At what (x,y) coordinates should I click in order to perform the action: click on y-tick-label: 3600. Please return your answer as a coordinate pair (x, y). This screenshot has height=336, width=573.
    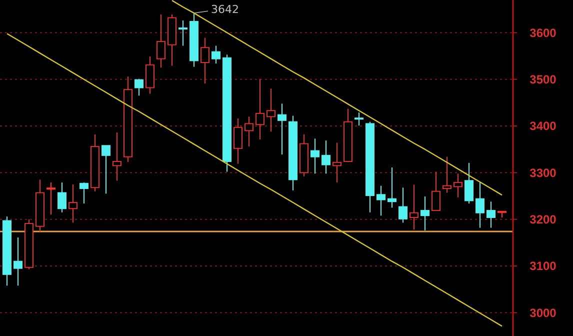
    Looking at the image, I should click on (543, 33).